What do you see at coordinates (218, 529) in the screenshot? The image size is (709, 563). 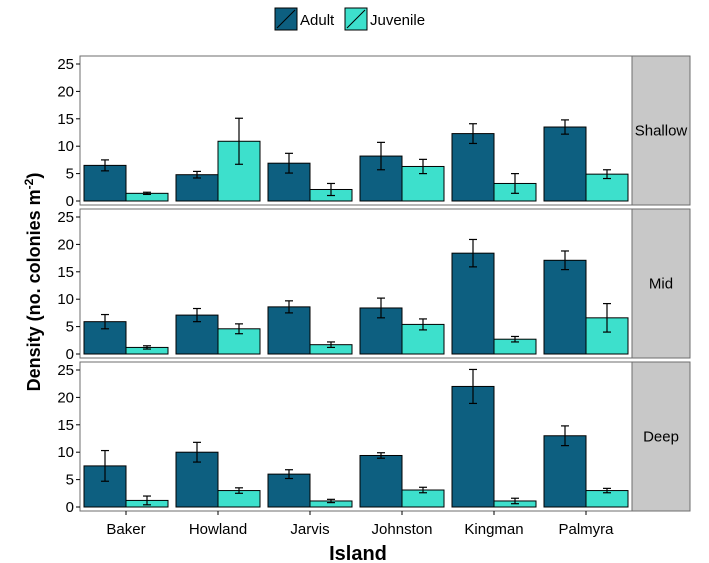 I see `x-tick-label-howland: Howland` at bounding box center [218, 529].